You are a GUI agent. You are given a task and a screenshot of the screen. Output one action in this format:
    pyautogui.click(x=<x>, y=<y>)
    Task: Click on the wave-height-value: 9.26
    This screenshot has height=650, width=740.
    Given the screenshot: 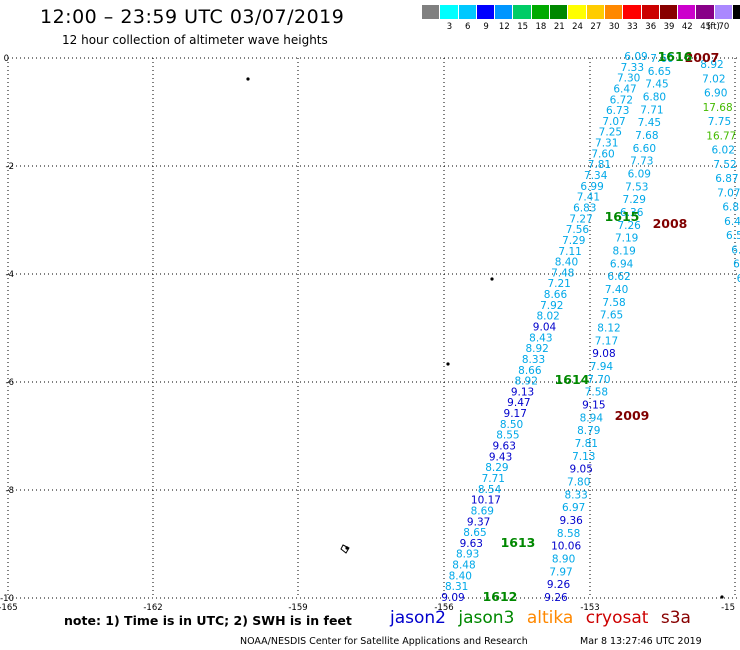 What is the action you would take?
    pyautogui.click(x=556, y=598)
    